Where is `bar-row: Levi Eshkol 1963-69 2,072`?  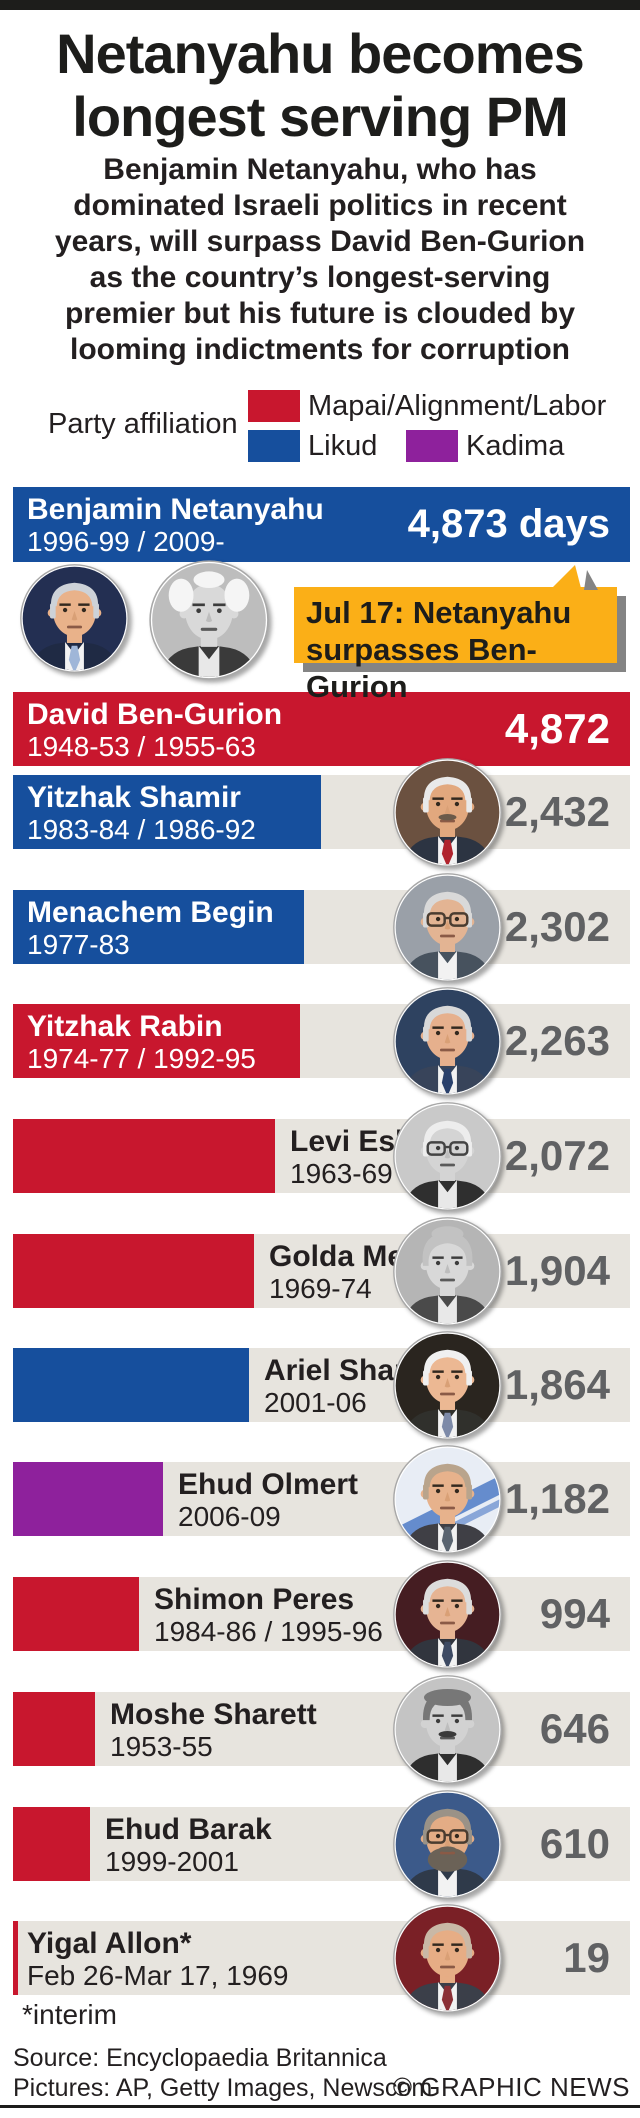
bar-row: Levi Eshkol 1963-69 2,072 is located at coordinates (321, 1156).